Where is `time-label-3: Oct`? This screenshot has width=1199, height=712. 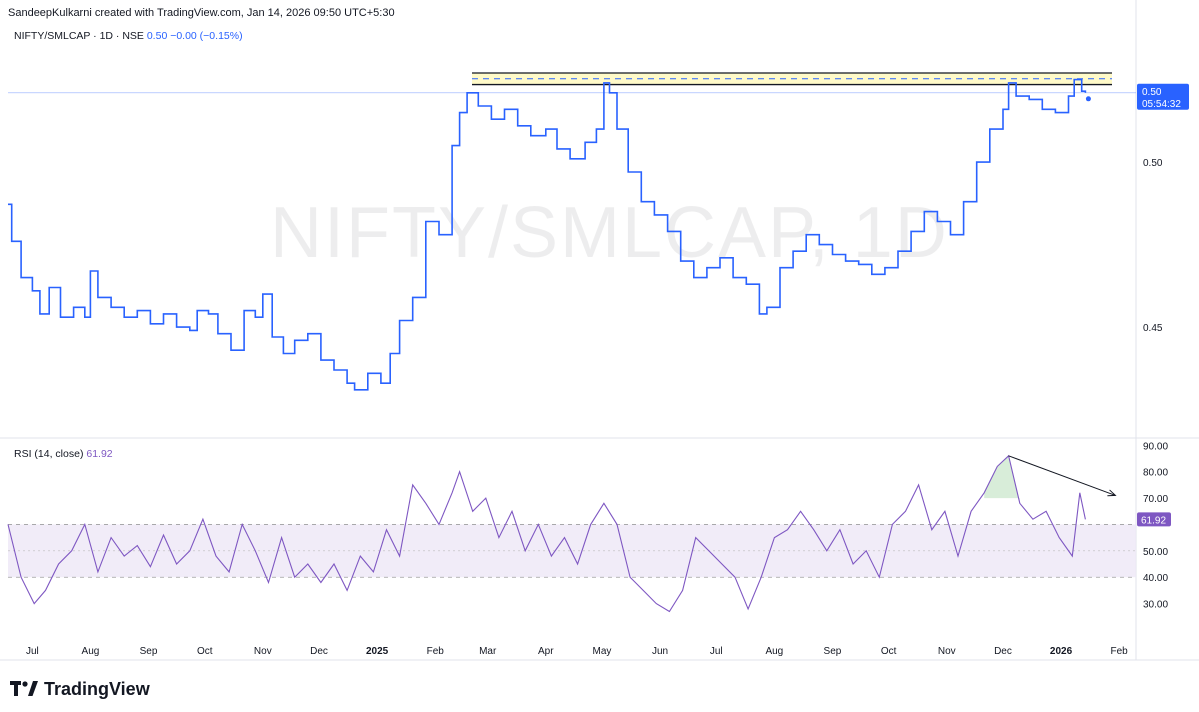 time-label-3: Oct is located at coordinates (205, 651).